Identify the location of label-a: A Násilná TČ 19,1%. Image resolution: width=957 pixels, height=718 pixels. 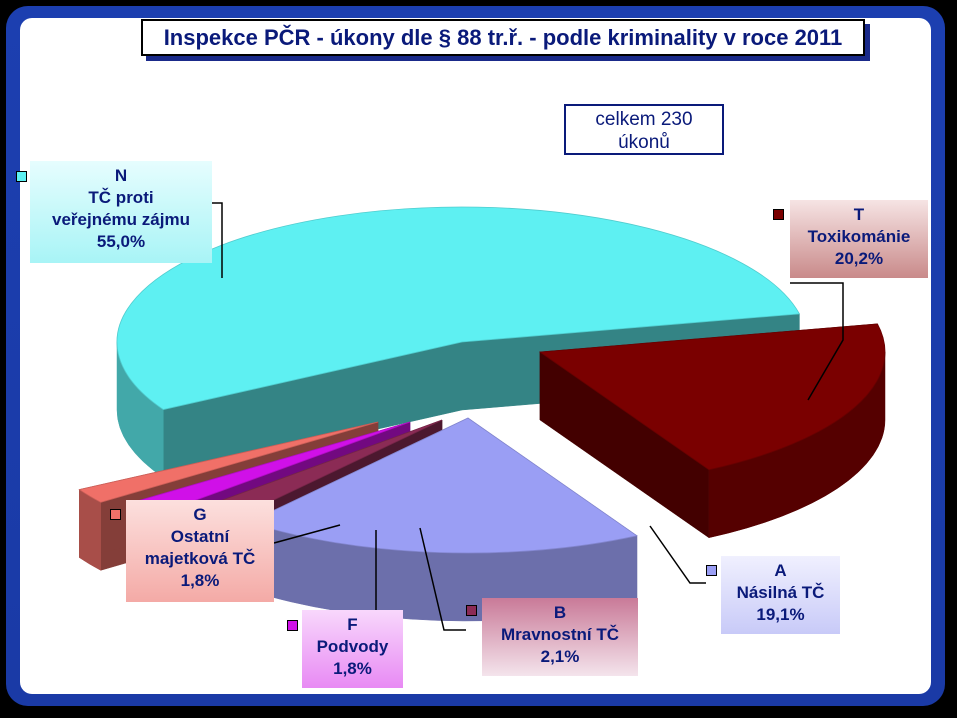
(780, 595).